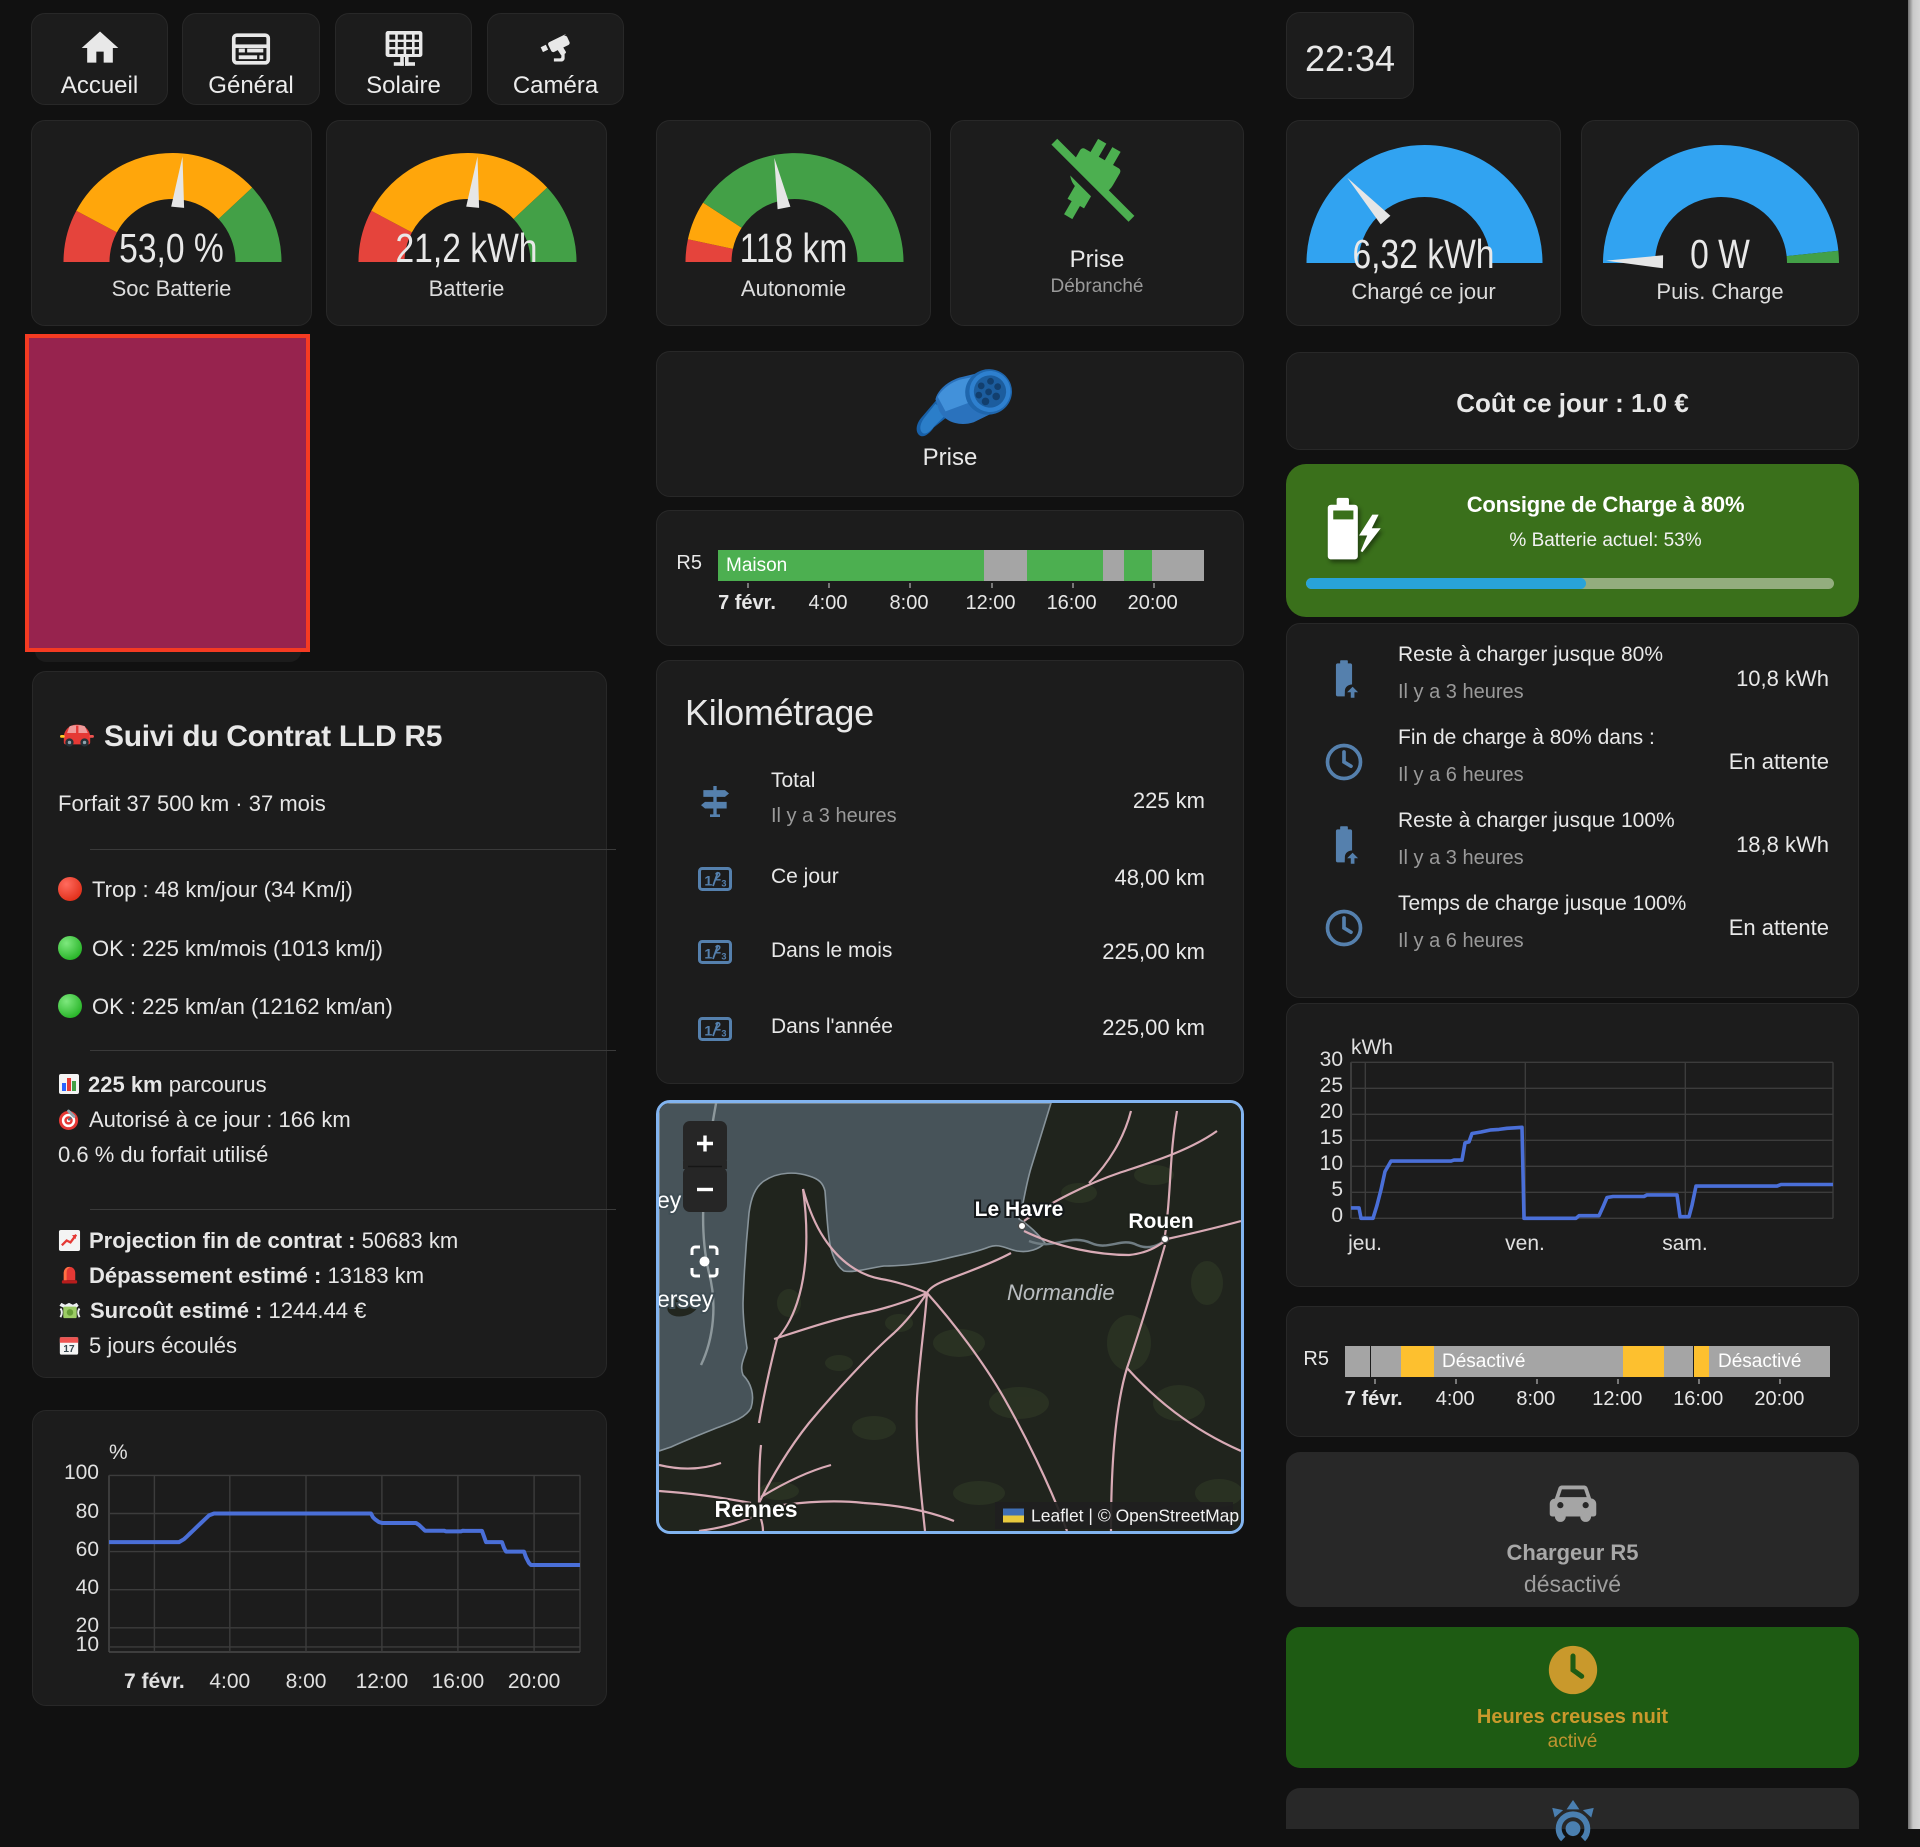 The image size is (1920, 1847). I want to click on svg-text: Normandie, so click(1061, 1292).